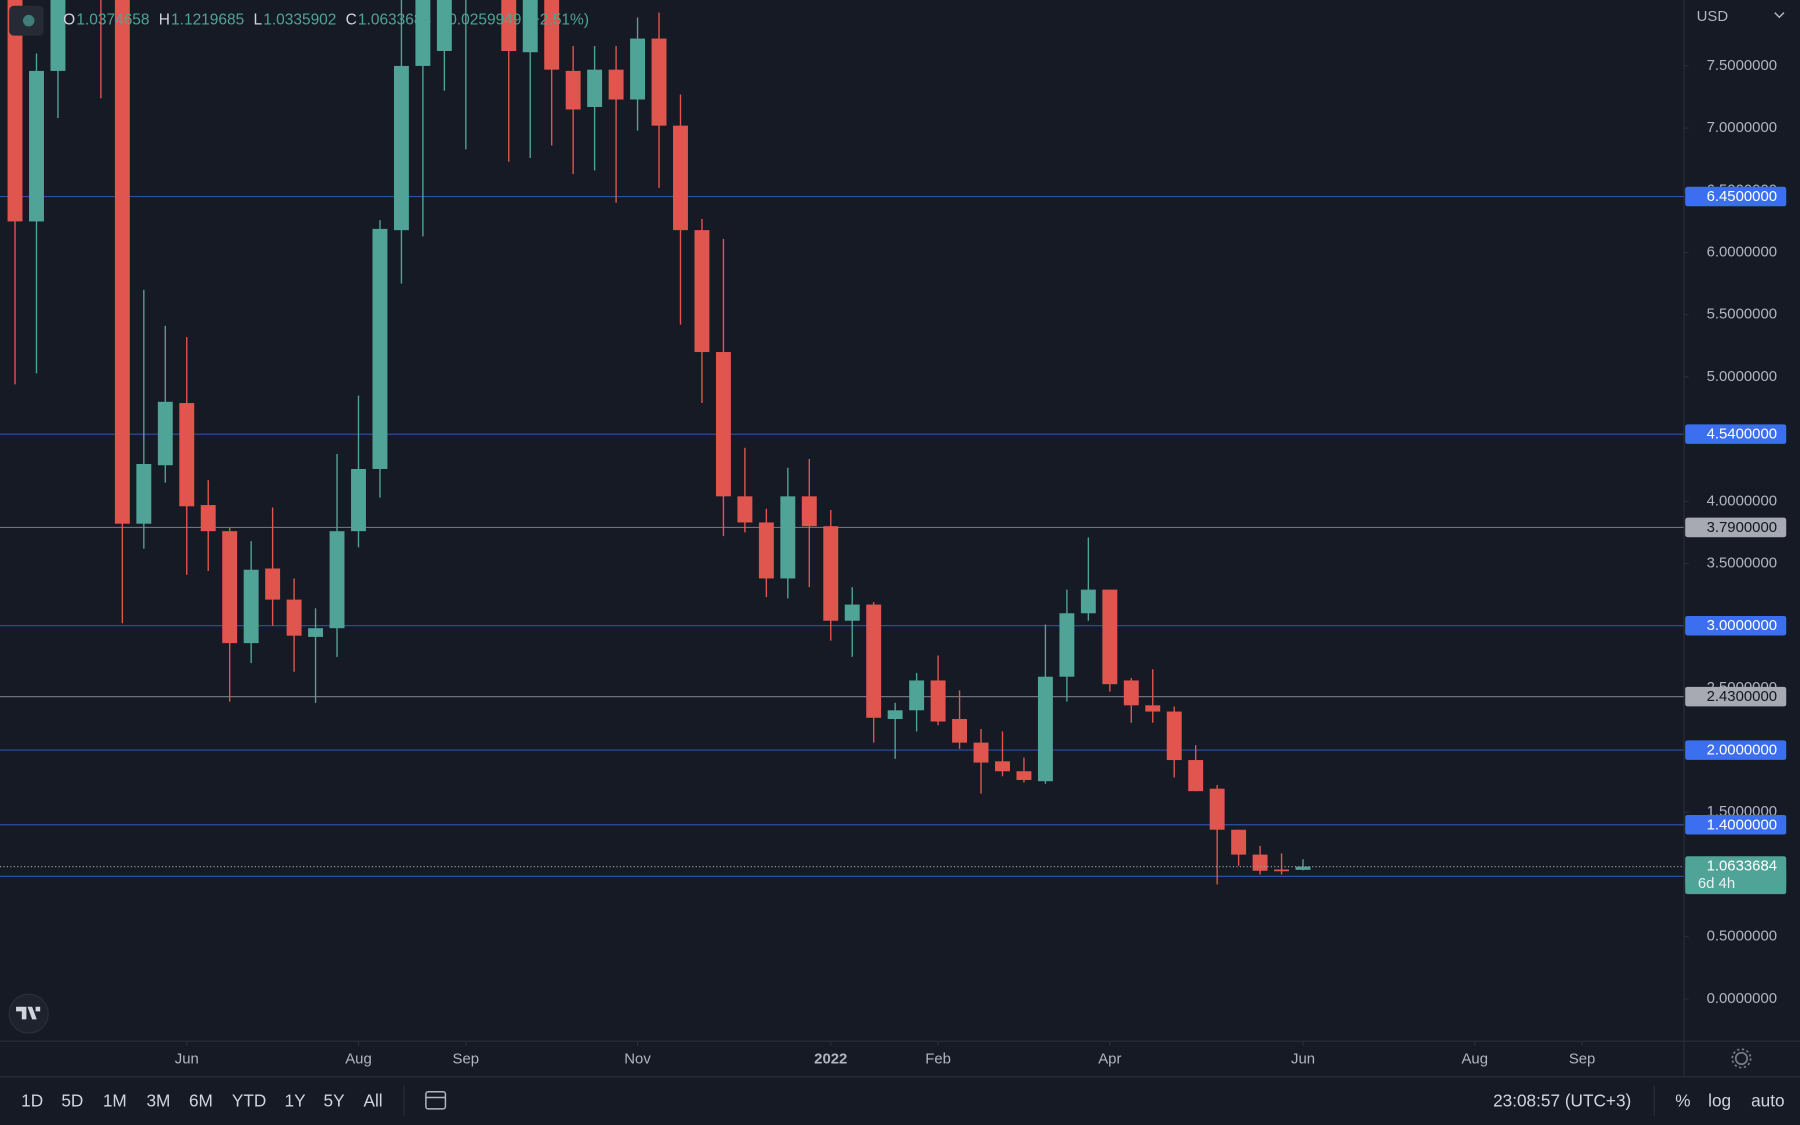 The image size is (1800, 1125). Describe the element at coordinates (1742, 127) in the screenshot. I see `y-tick-label: 7.0000000` at that location.